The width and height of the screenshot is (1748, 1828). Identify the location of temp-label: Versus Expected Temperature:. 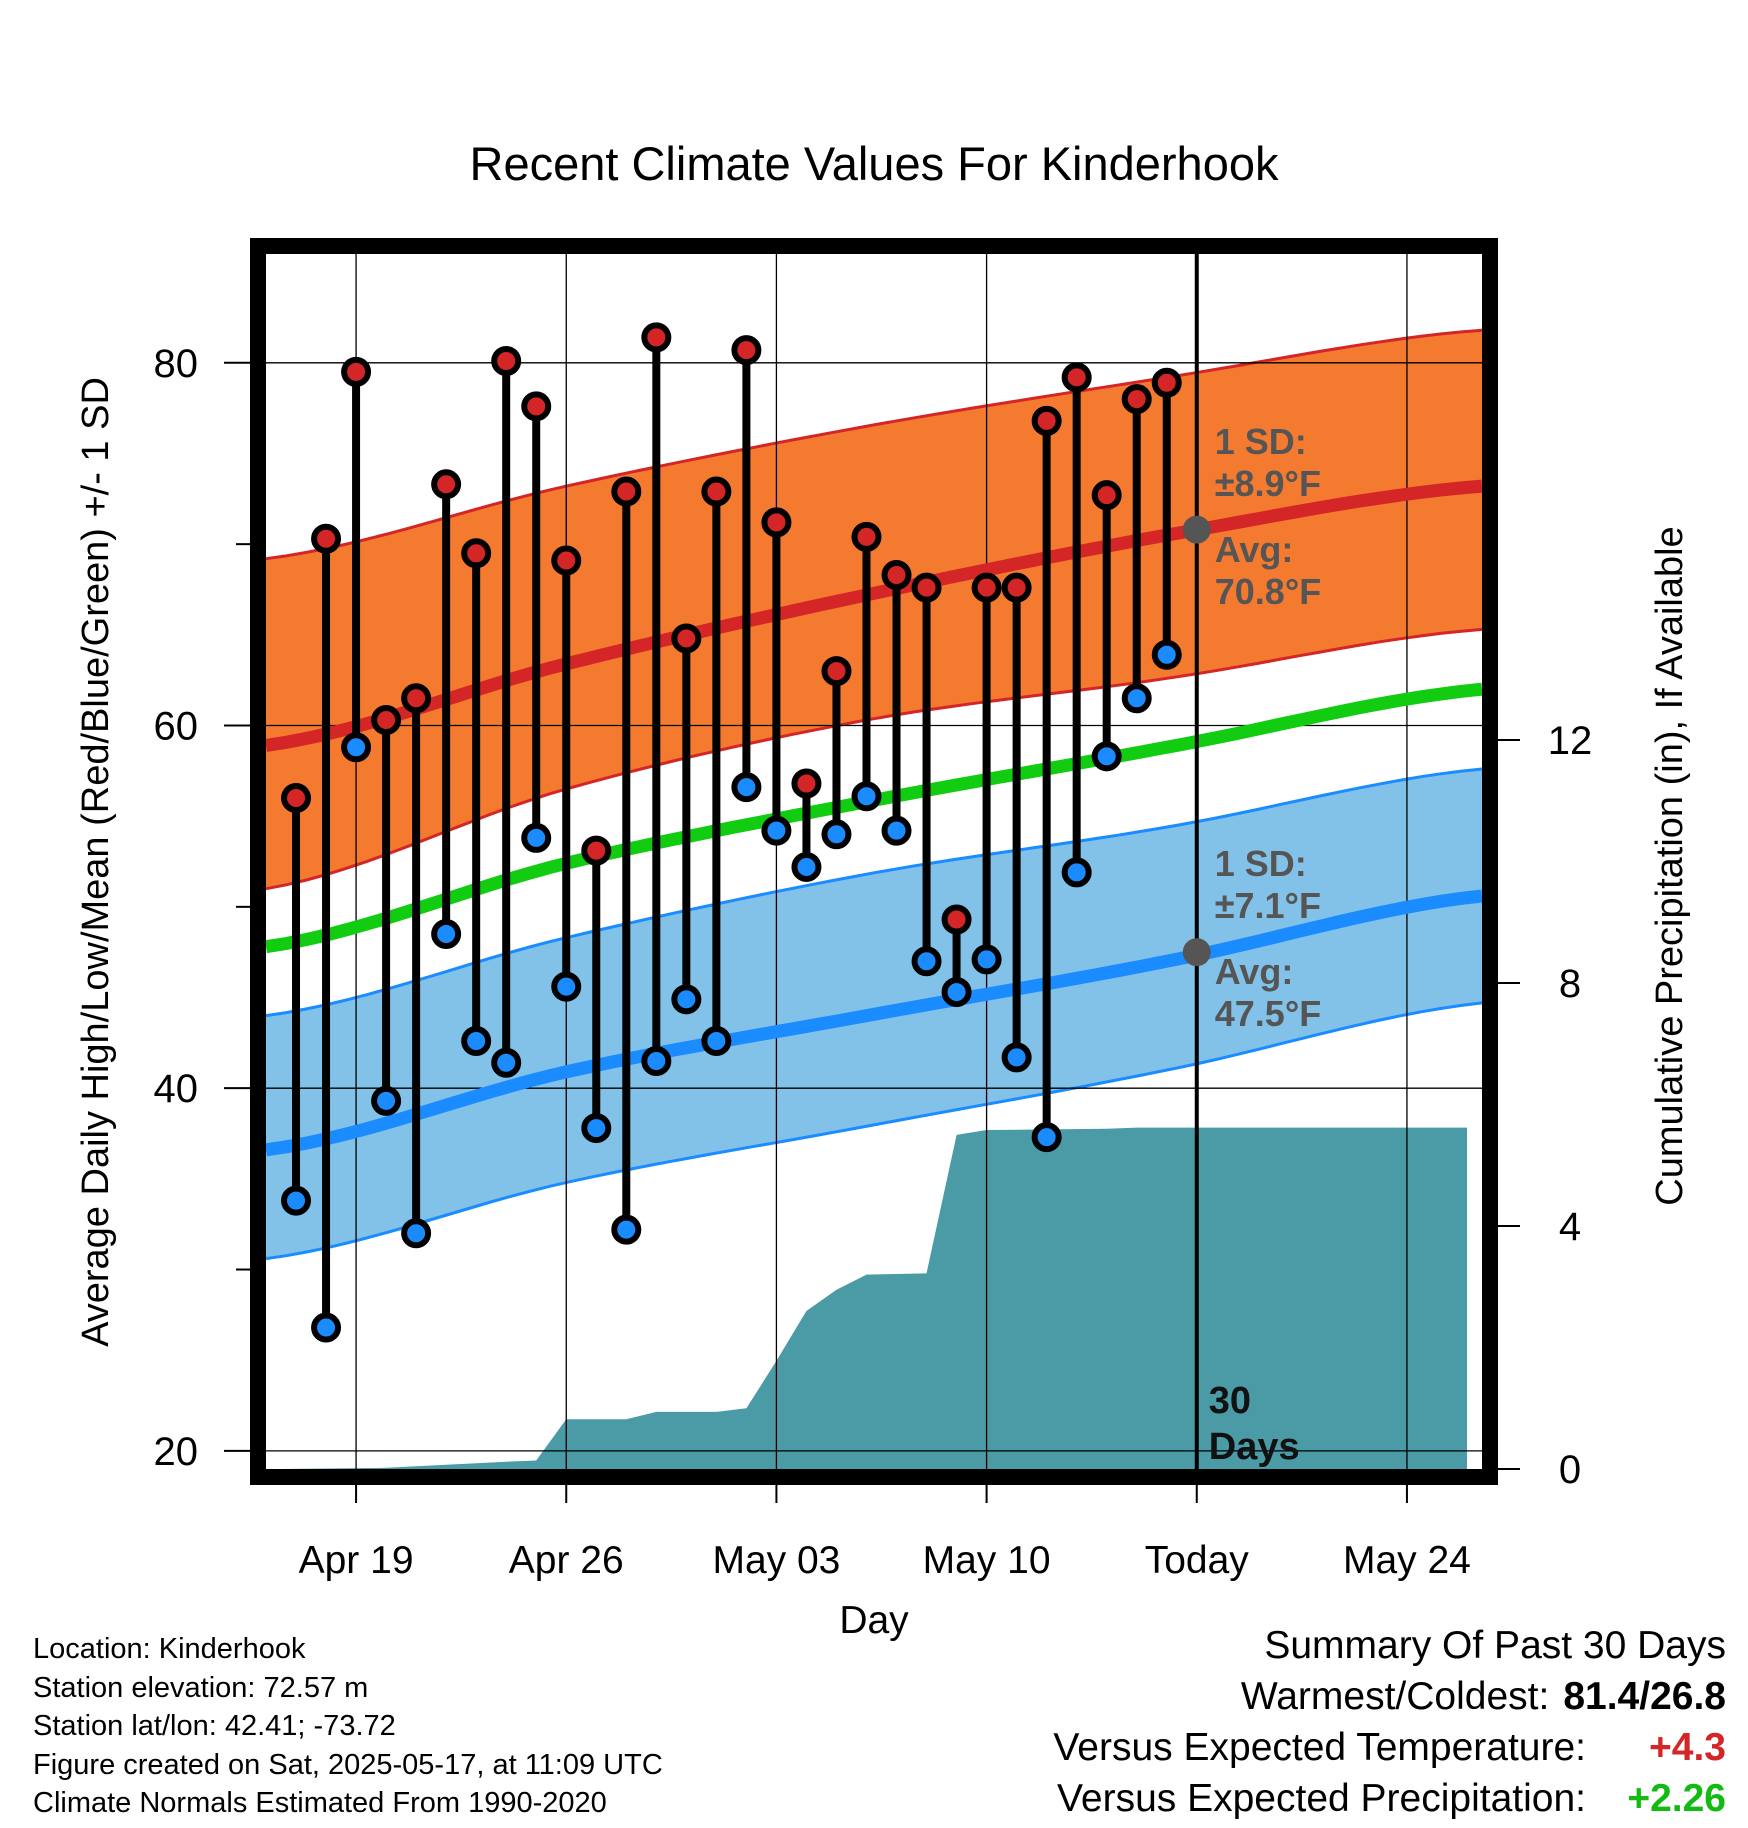
(1319, 1747).